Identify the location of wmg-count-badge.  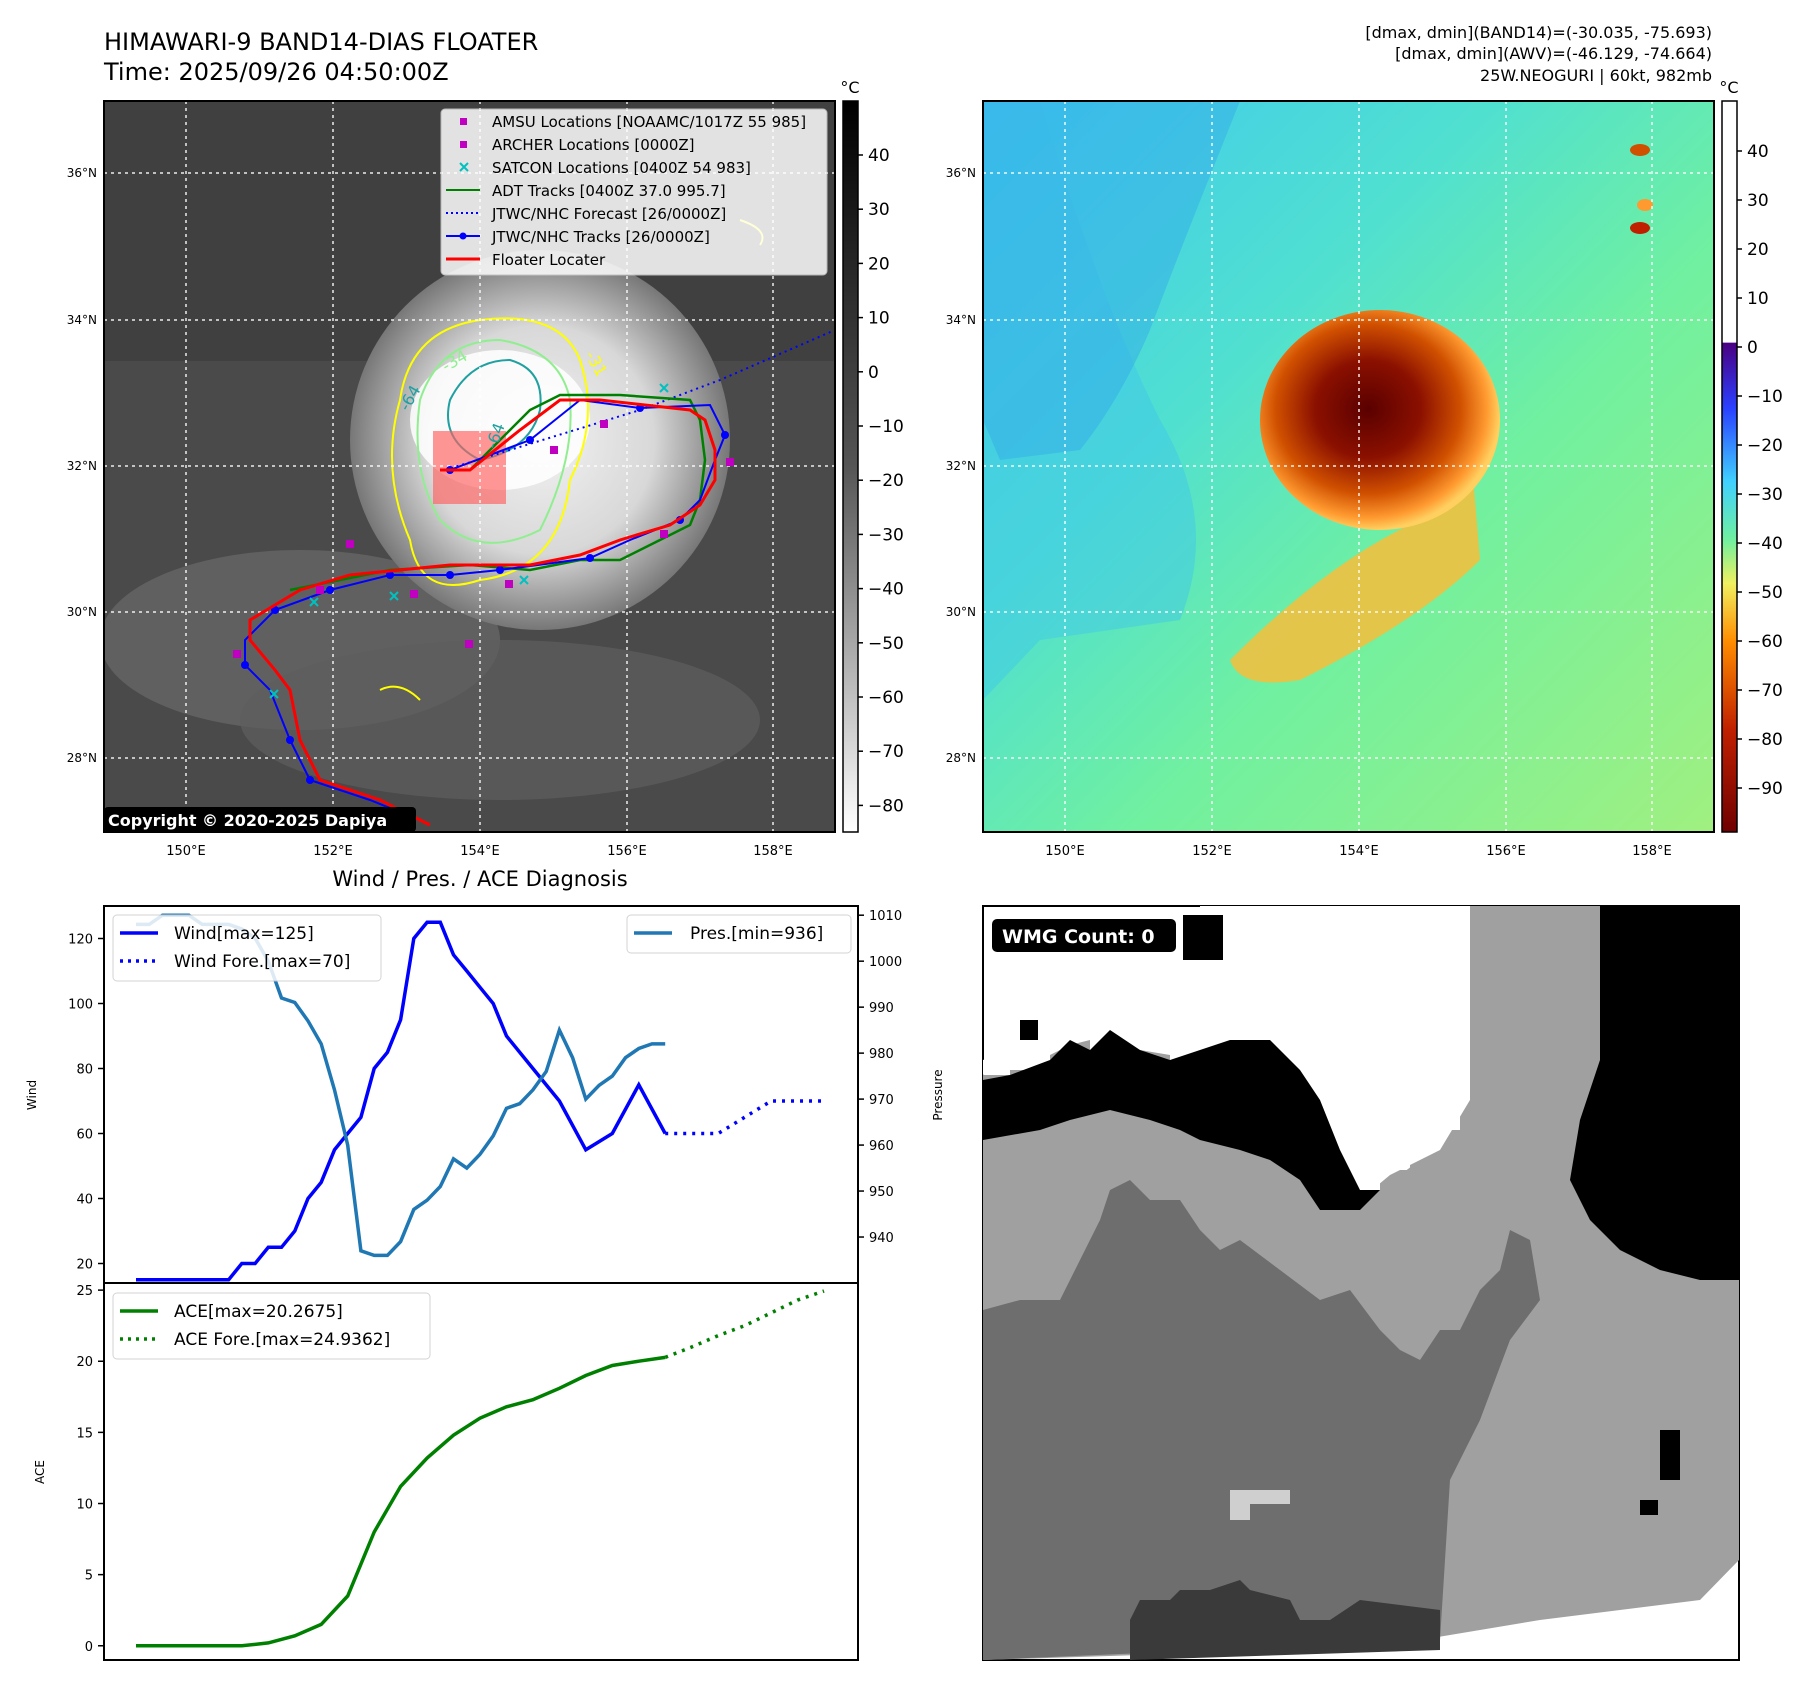
(1084, 935).